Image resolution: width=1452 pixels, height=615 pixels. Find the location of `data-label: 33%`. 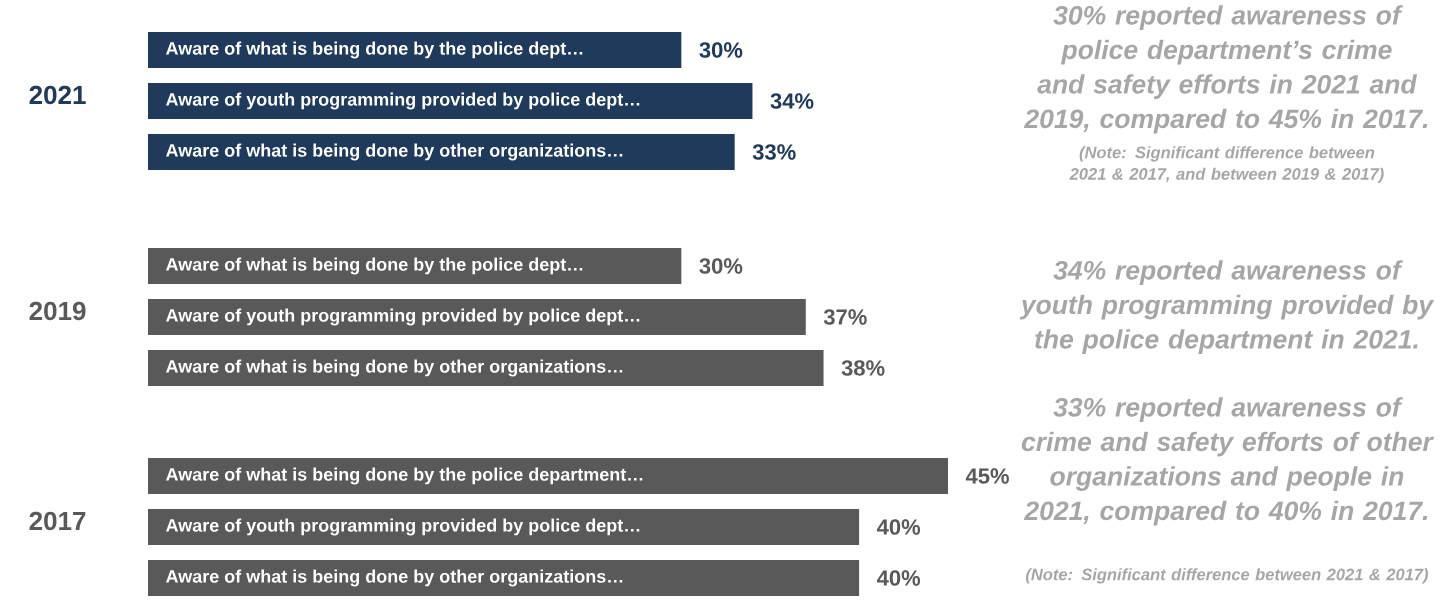

data-label: 33% is located at coordinates (774, 152).